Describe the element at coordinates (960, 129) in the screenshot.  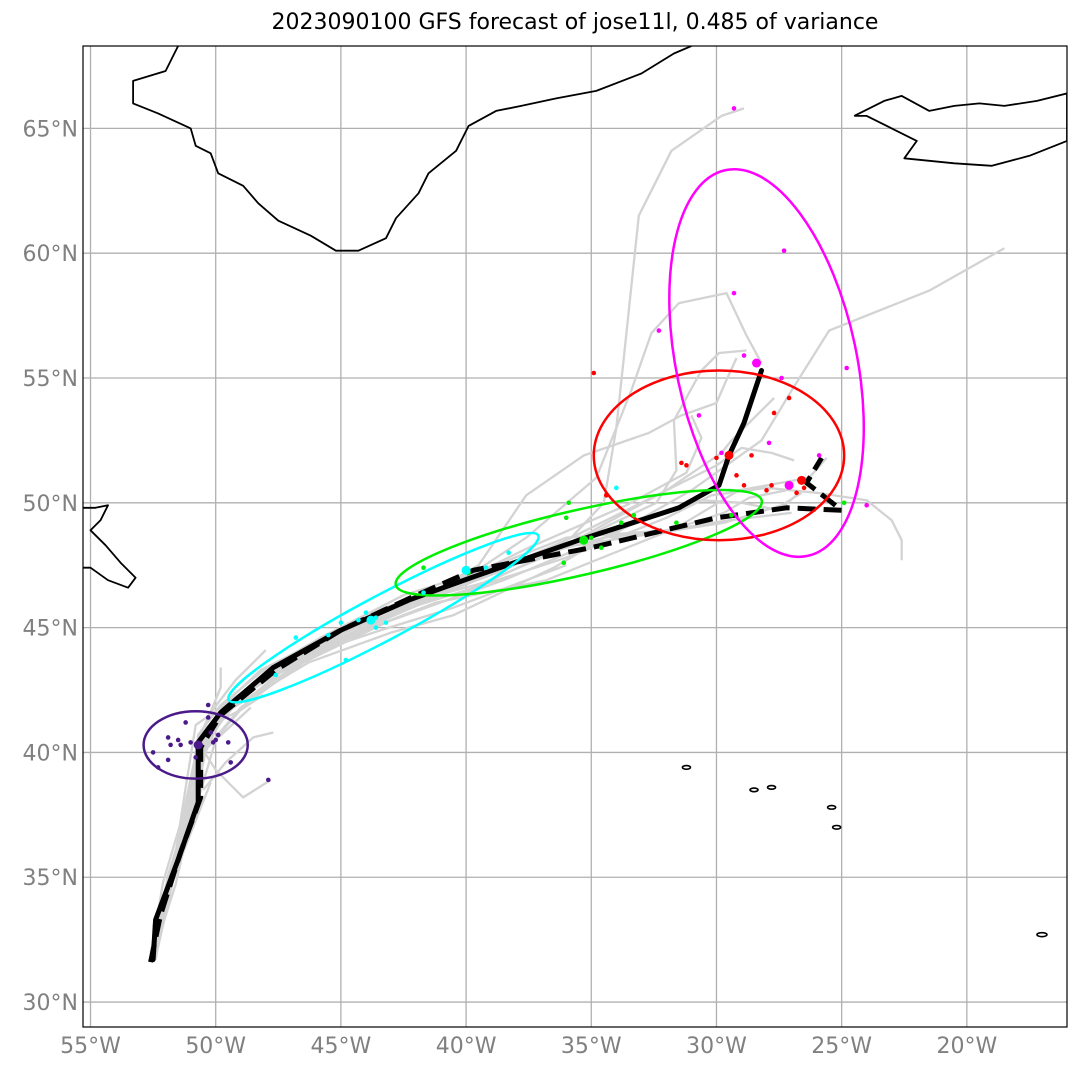
I see `coastline-iceland` at that location.